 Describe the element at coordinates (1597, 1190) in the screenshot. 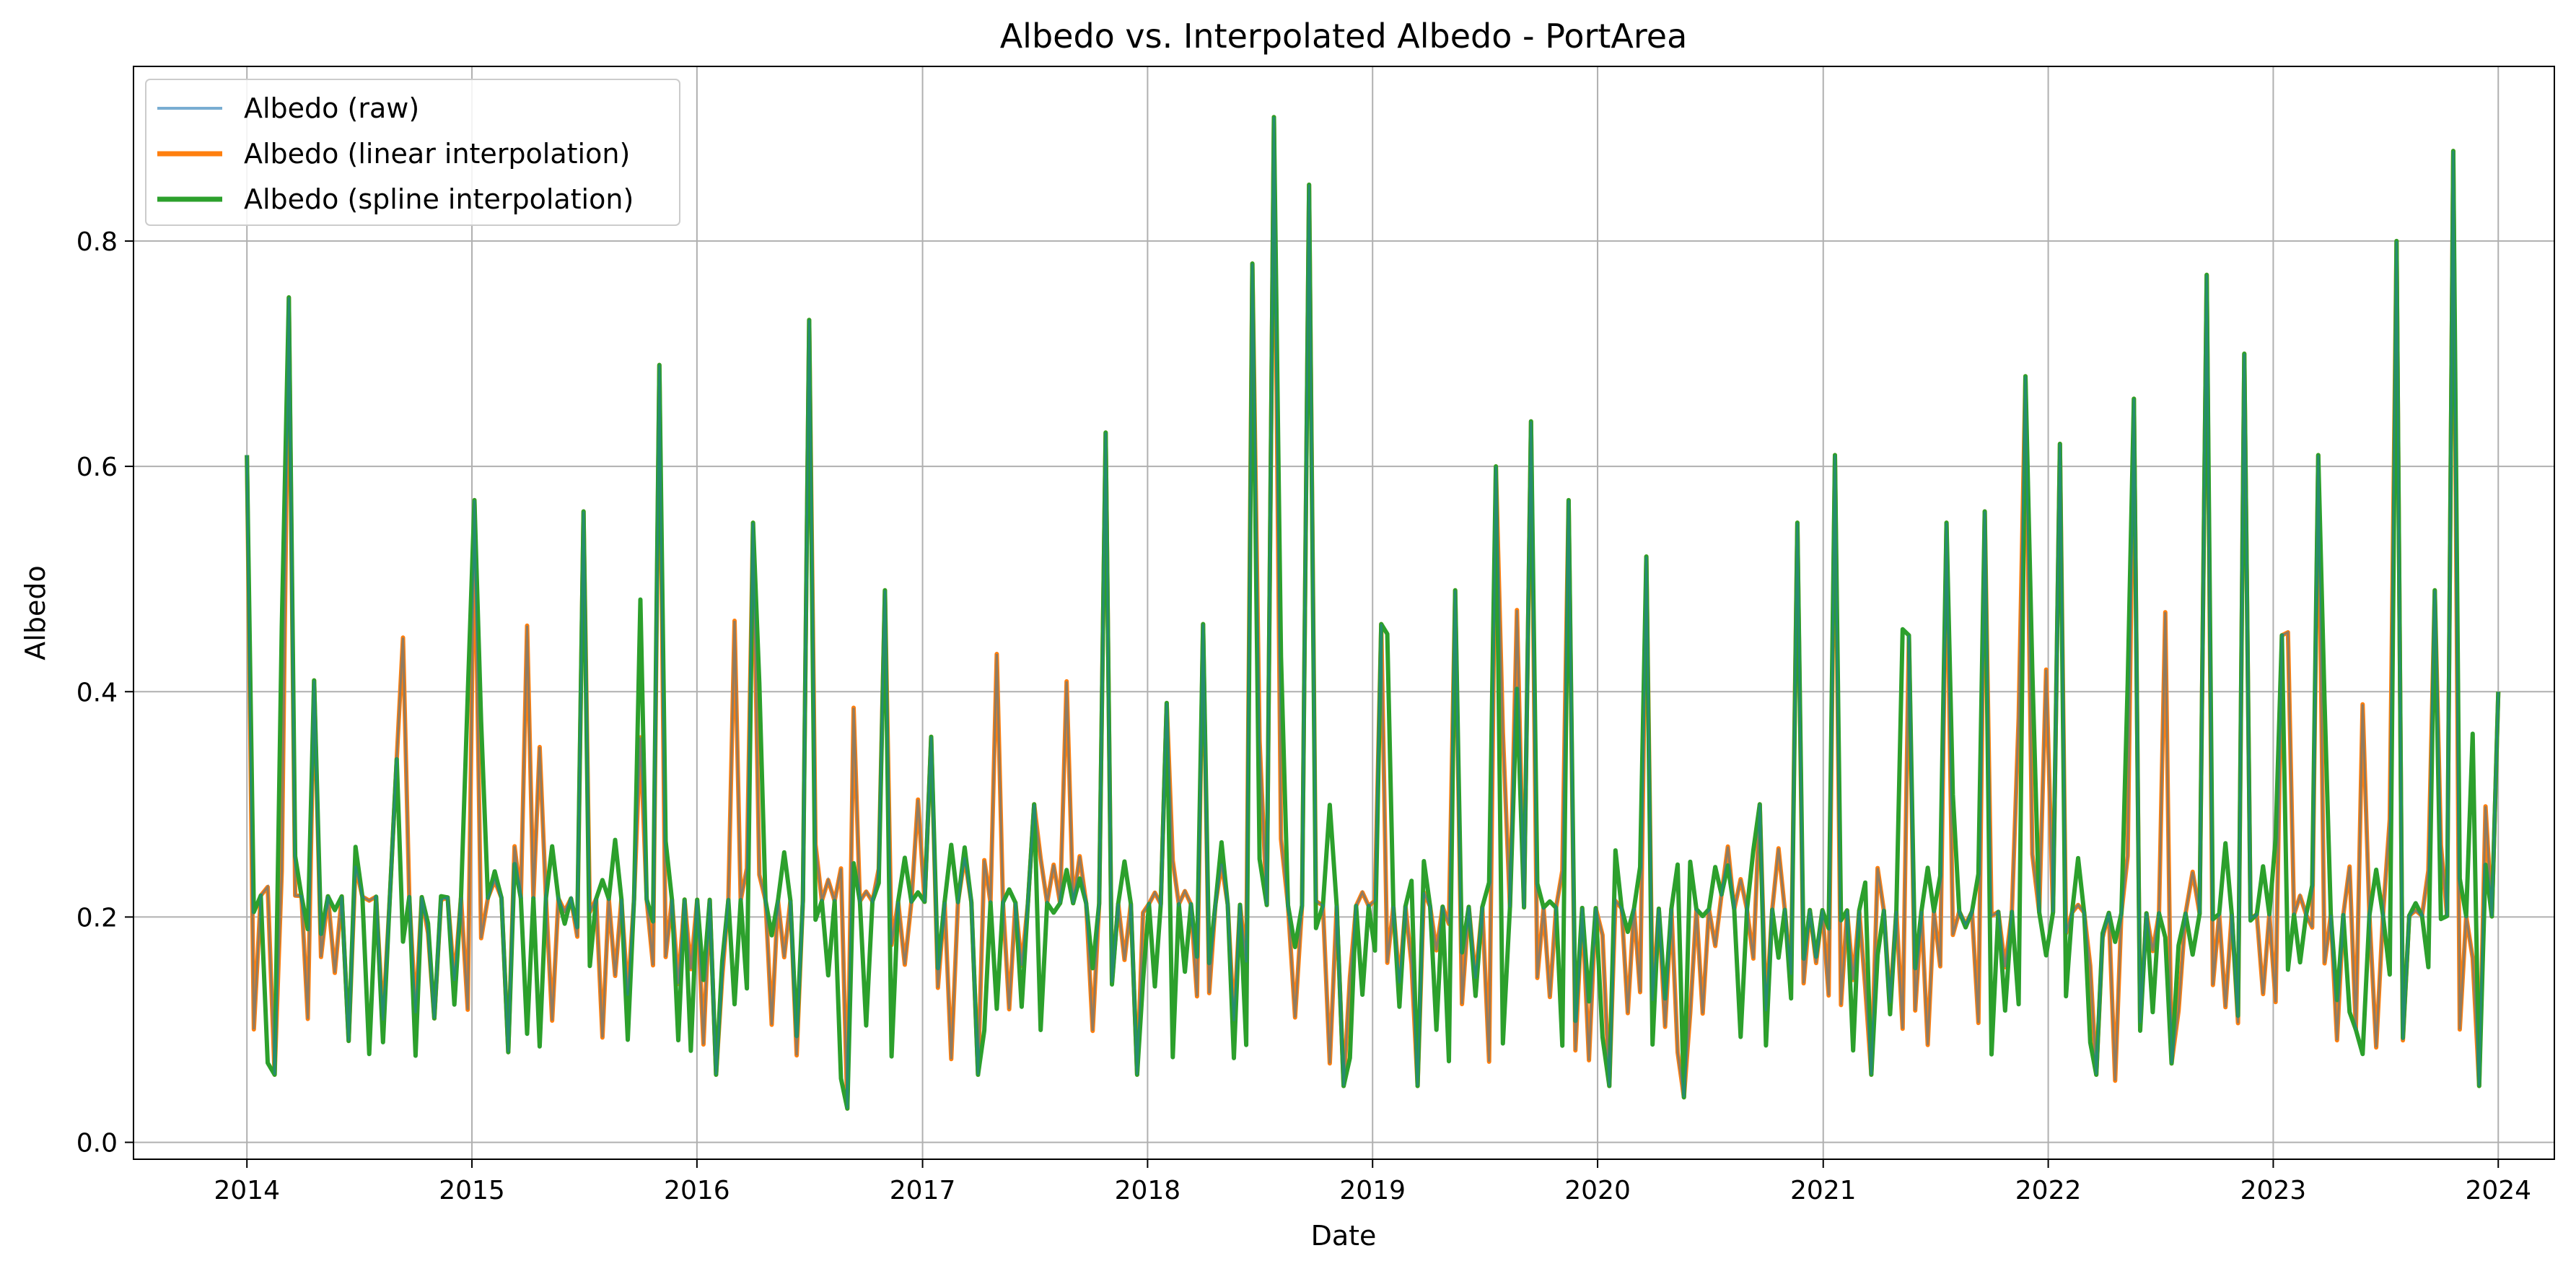

I see `x-tick-label: 2020` at that location.